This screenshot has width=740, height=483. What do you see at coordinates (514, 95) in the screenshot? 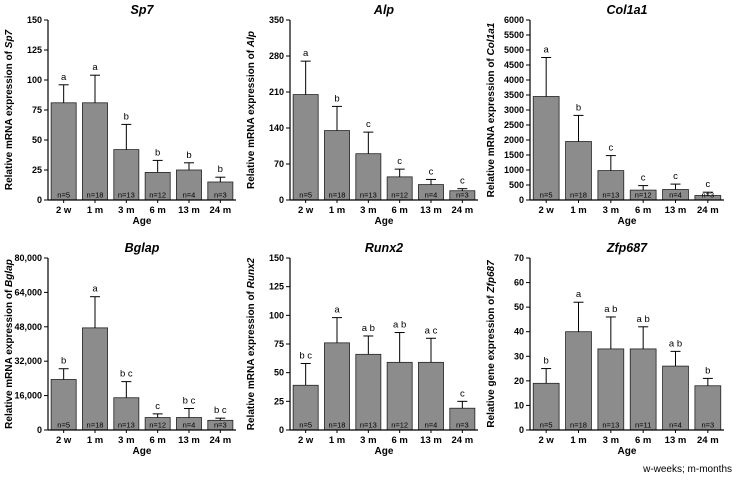
I see `y-tick-label: 3500` at bounding box center [514, 95].